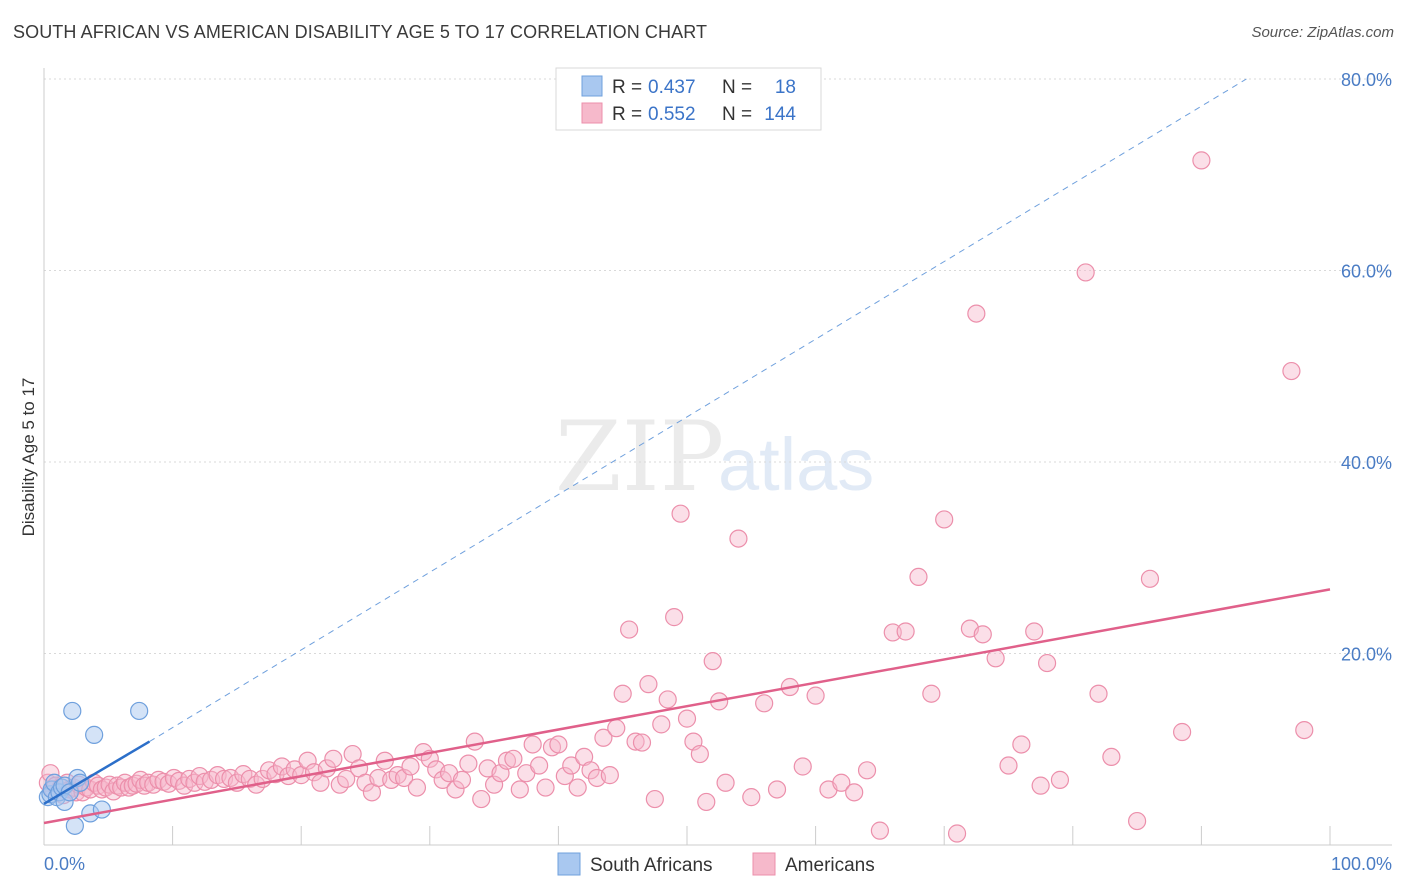  I want to click on y-tick-label-60: 60.0%, so click(1366, 272).